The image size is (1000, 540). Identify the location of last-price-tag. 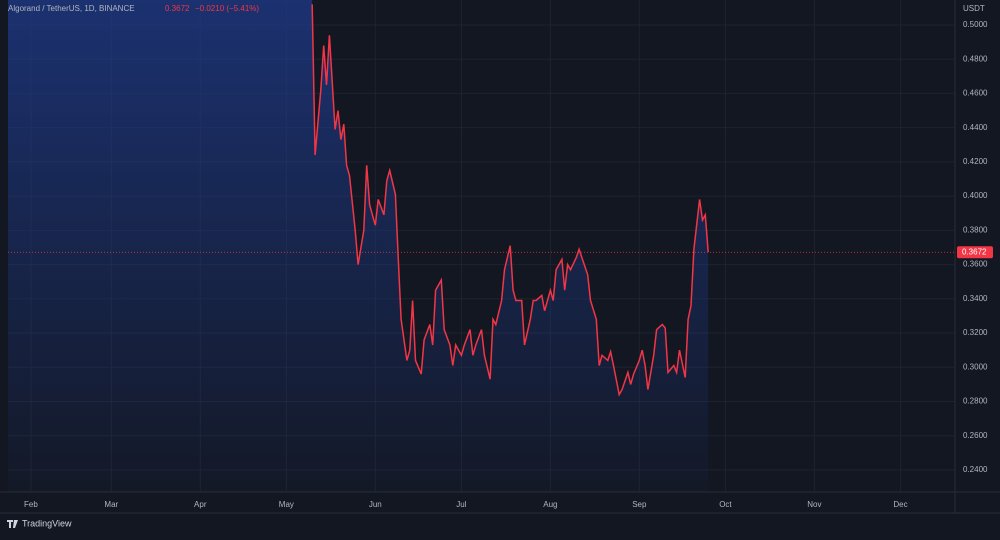
(975, 252).